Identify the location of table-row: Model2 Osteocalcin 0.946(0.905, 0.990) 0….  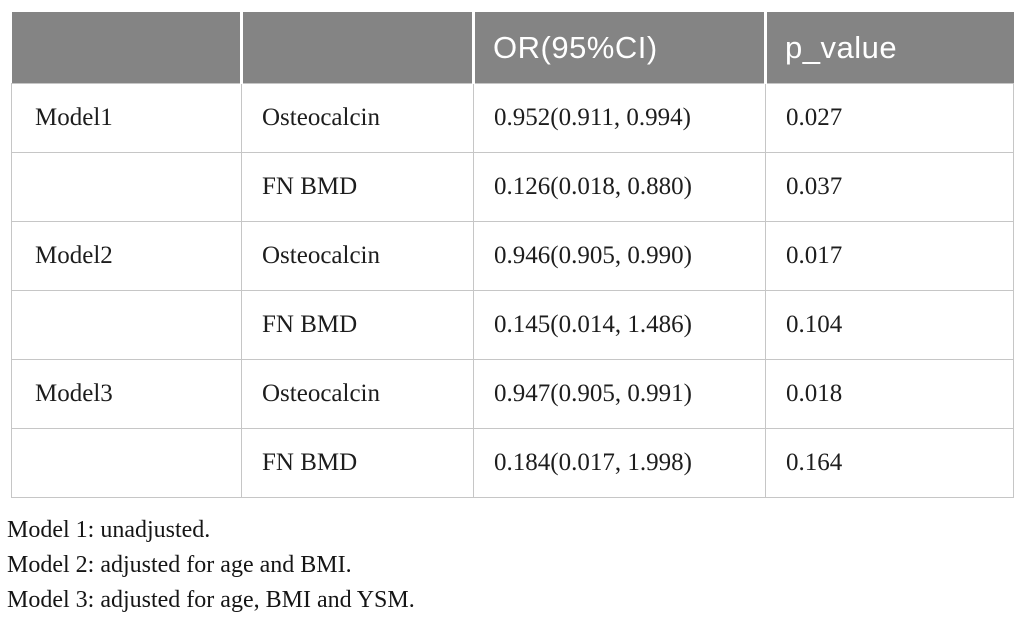
(512, 256).